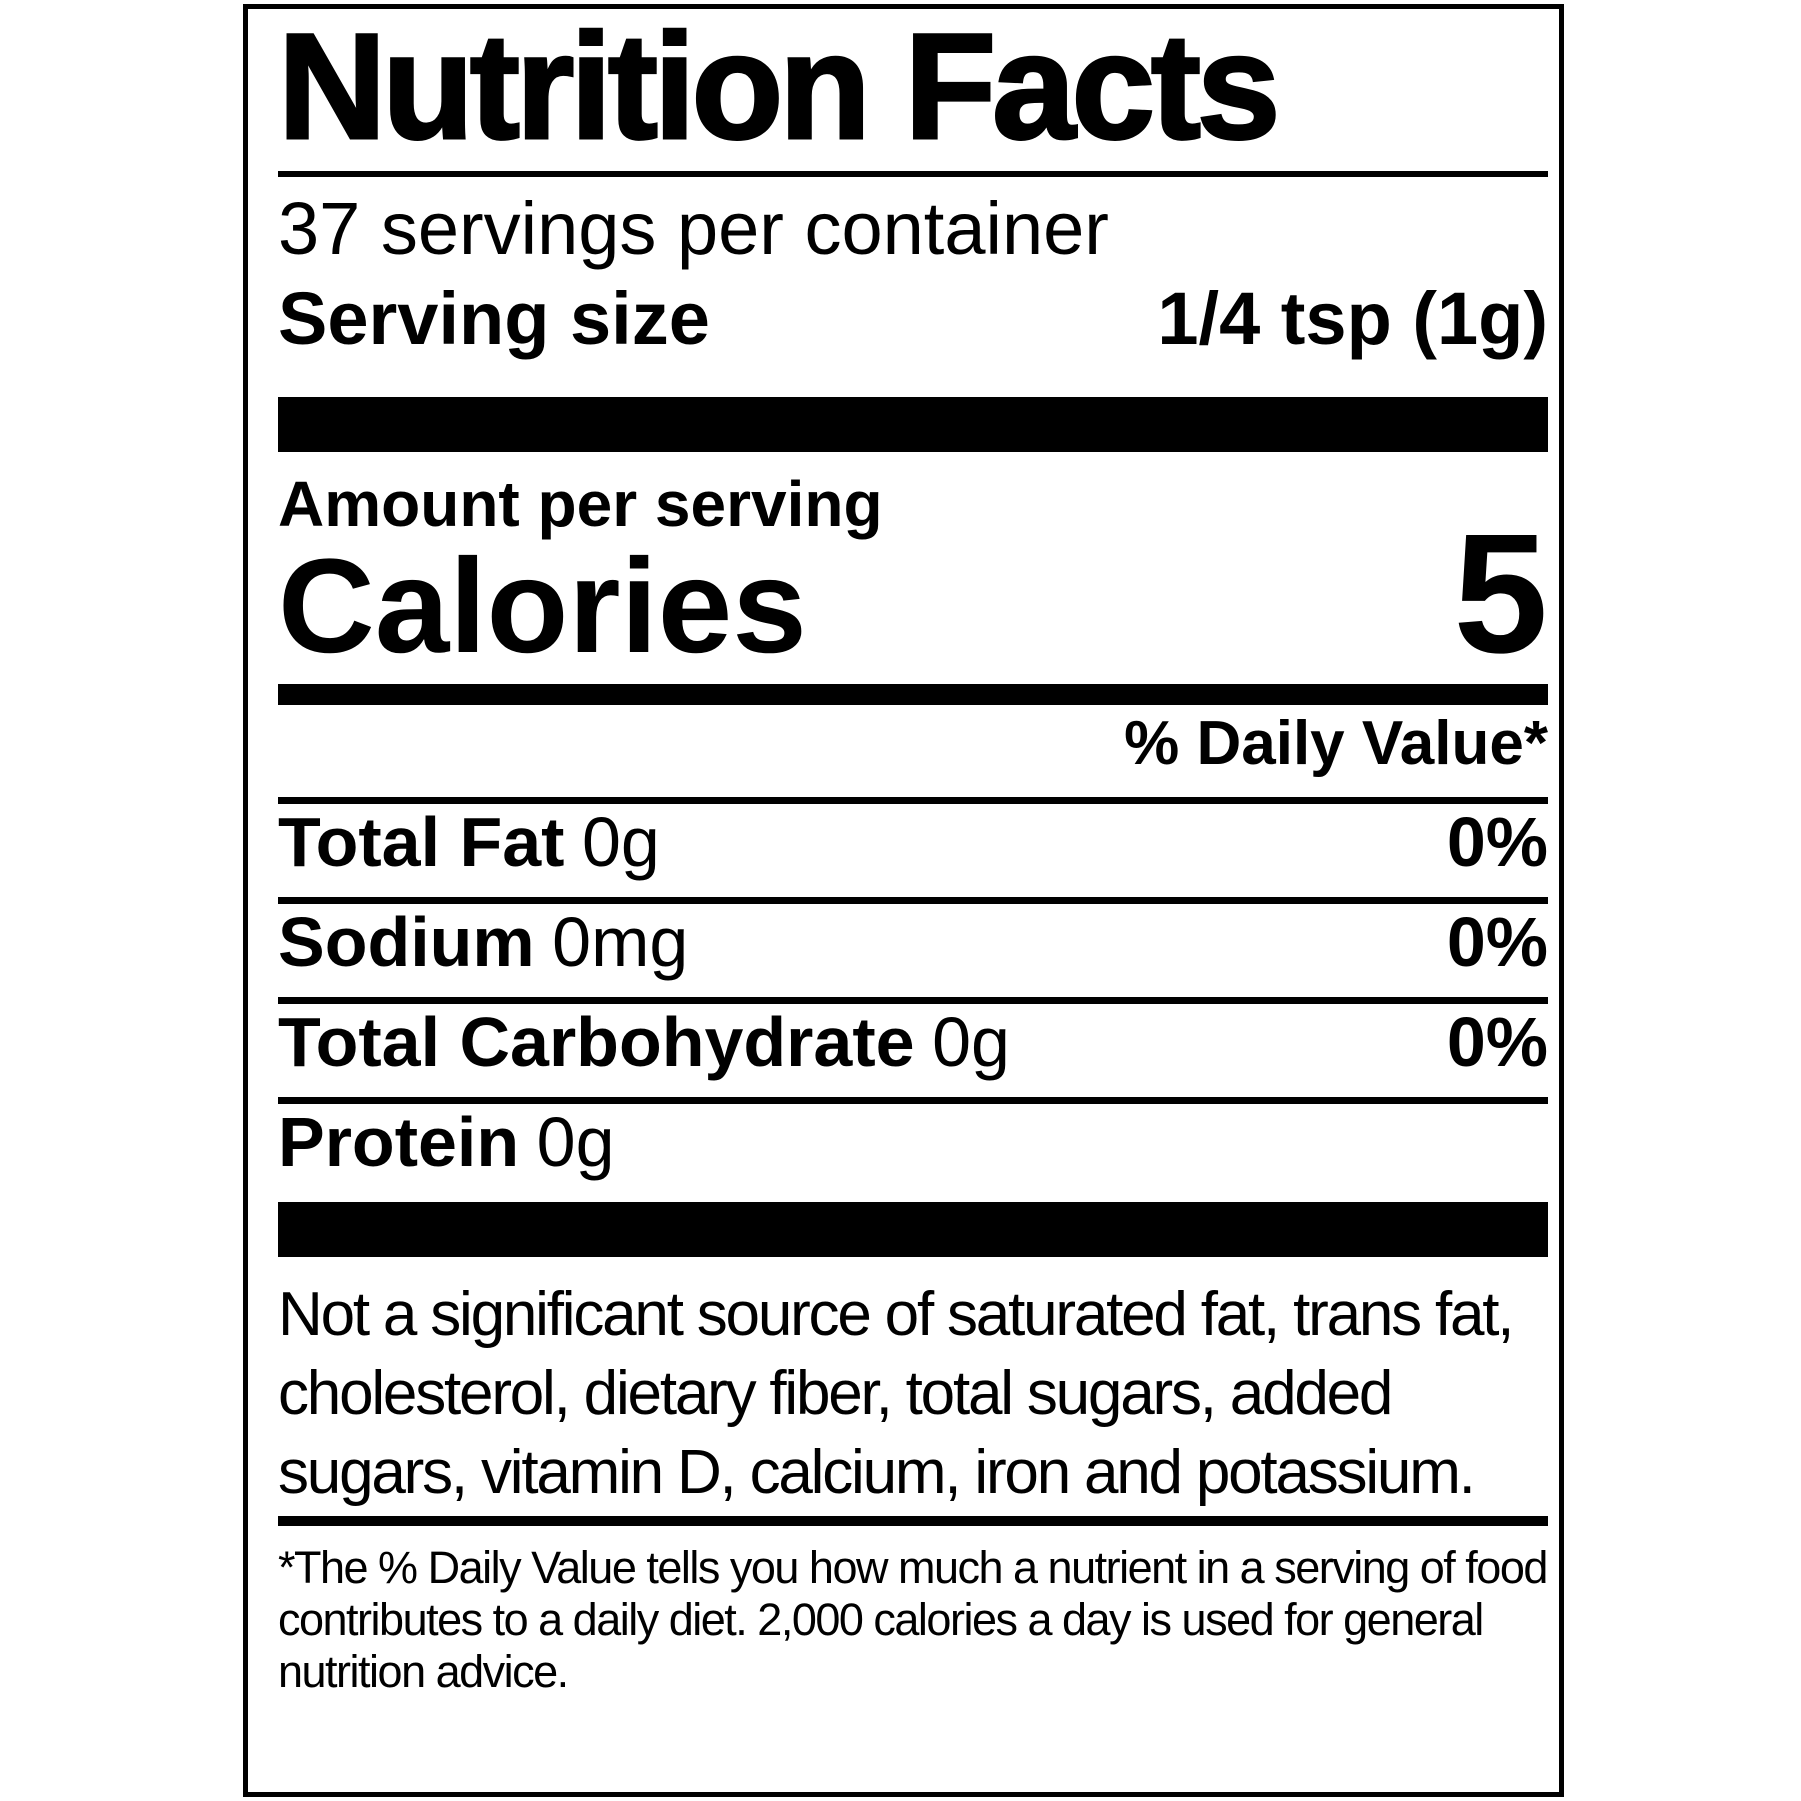 Image resolution: width=1801 pixels, height=1801 pixels. Describe the element at coordinates (779, 86) in the screenshot. I see `label-title: Nutrition Facts` at that location.